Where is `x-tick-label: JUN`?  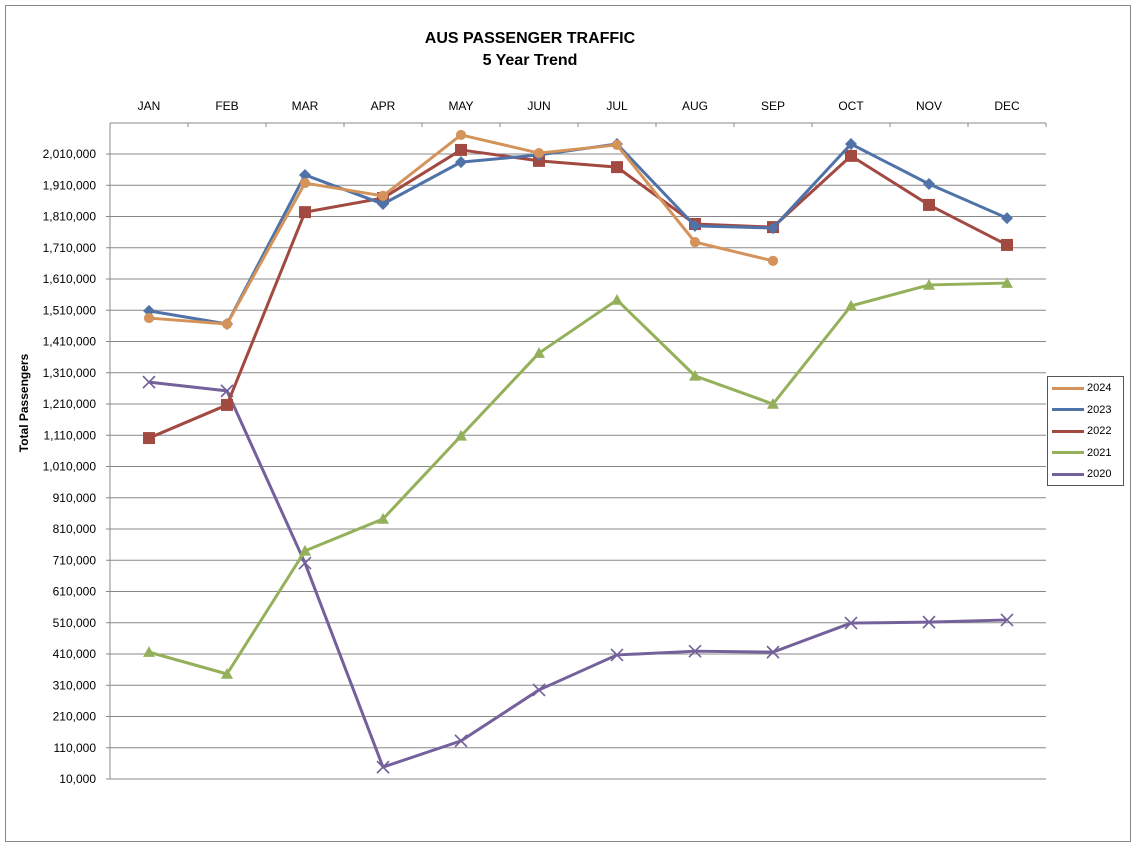
x-tick-label: JUN is located at coordinates (538, 106).